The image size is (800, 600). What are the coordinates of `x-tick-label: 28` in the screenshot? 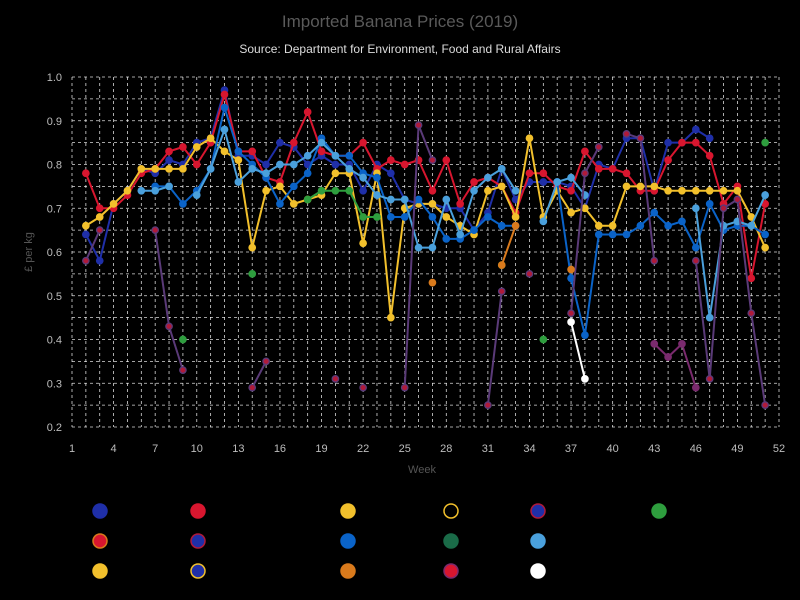 It's located at (446, 449).